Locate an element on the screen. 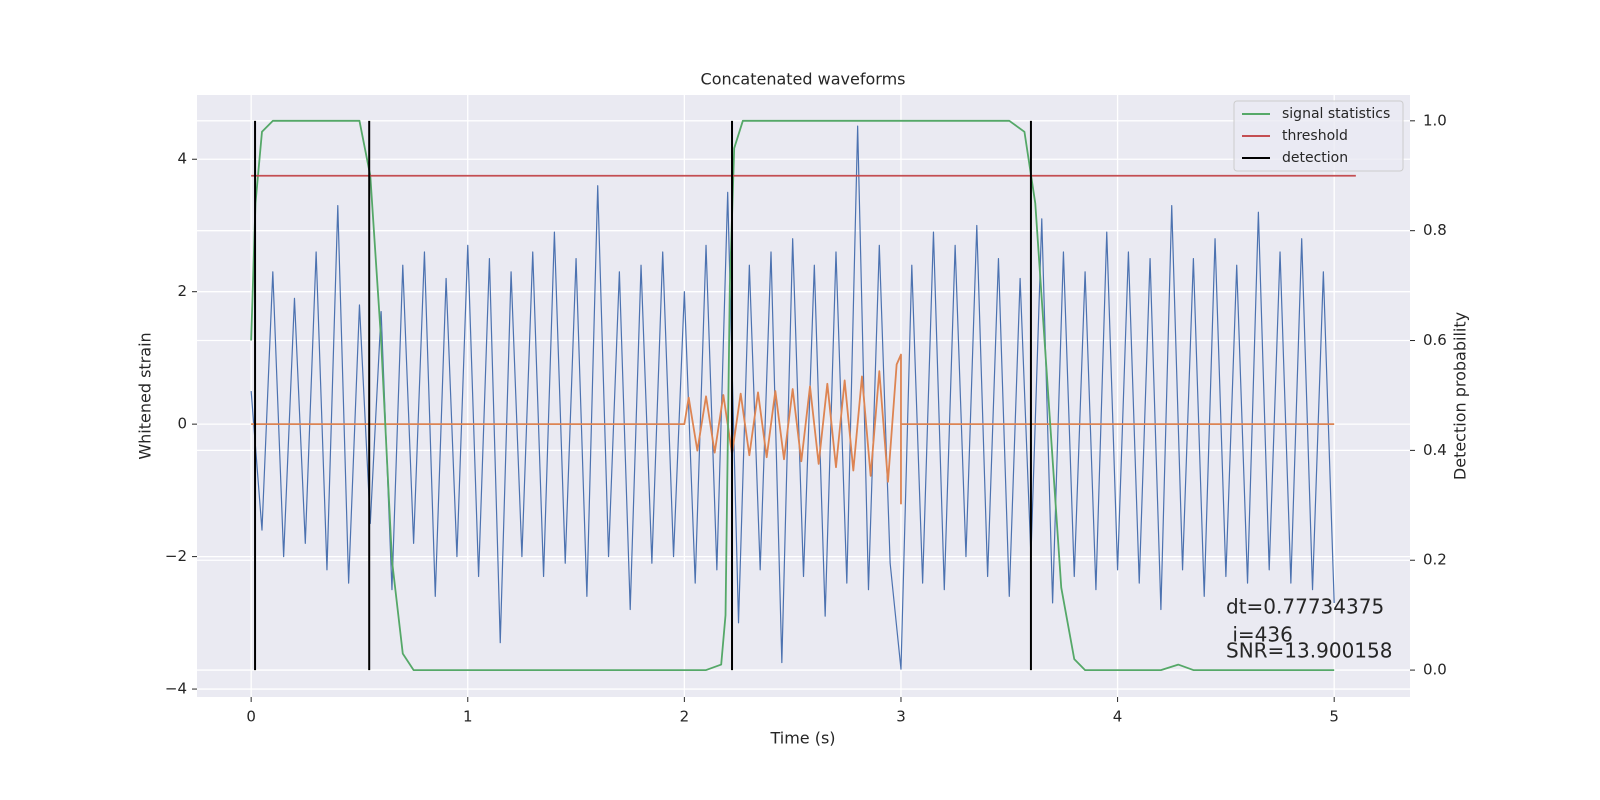  annotation: SNR=13.900158 is located at coordinates (1309, 651).